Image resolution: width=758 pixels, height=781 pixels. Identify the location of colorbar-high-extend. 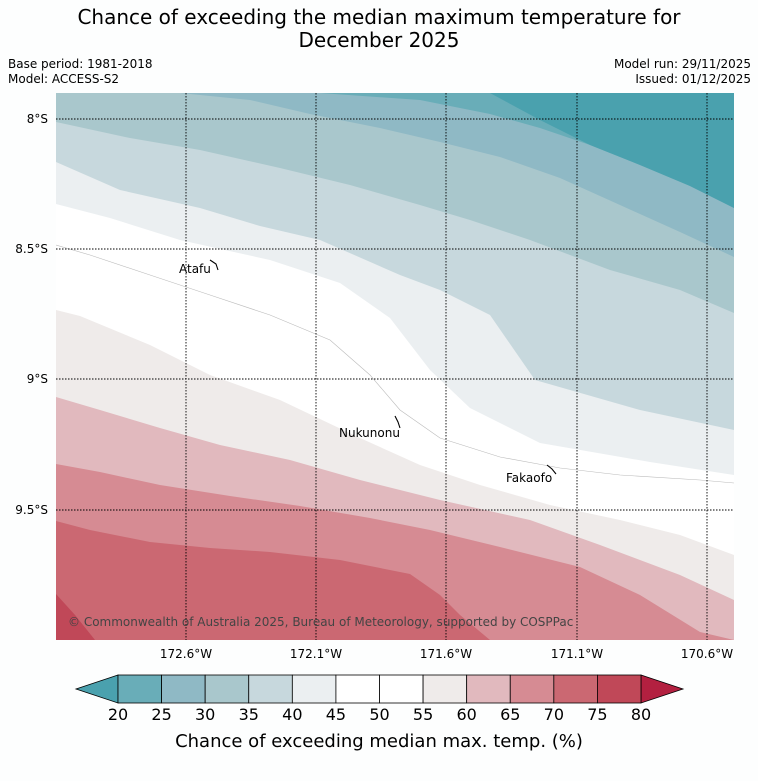
(662, 689).